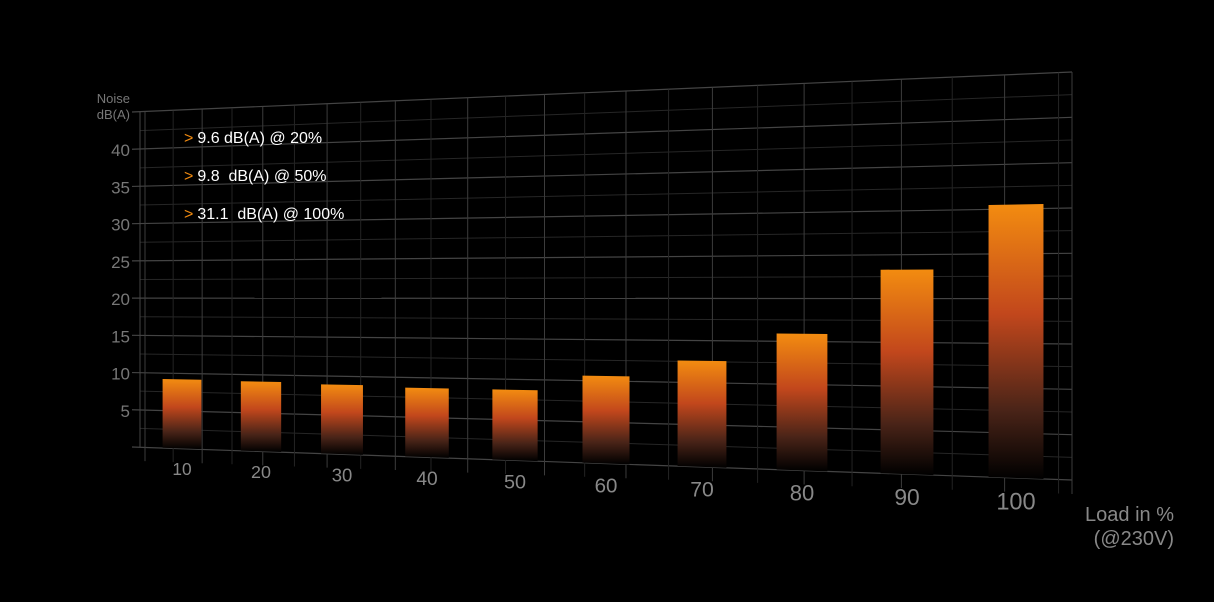 The image size is (1214, 602). Describe the element at coordinates (113, 98) in the screenshot. I see `y-axis-title: Noise` at that location.